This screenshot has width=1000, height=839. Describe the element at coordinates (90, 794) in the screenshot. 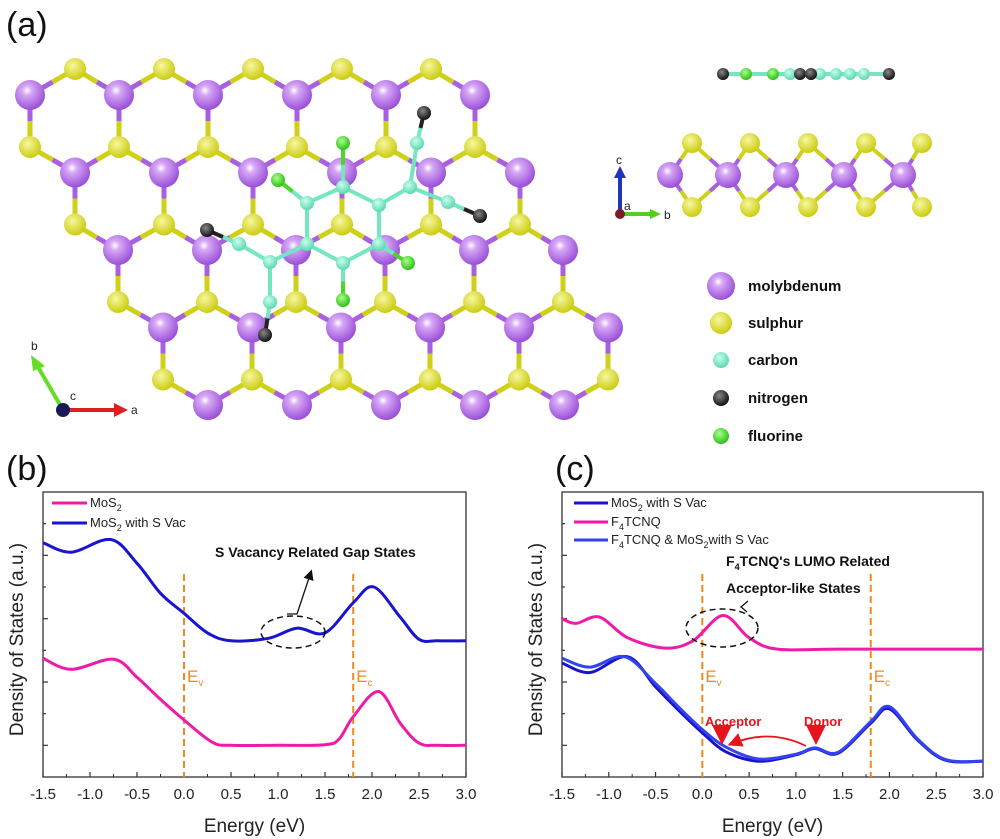

I see `x-tick-label: -1.0` at that location.